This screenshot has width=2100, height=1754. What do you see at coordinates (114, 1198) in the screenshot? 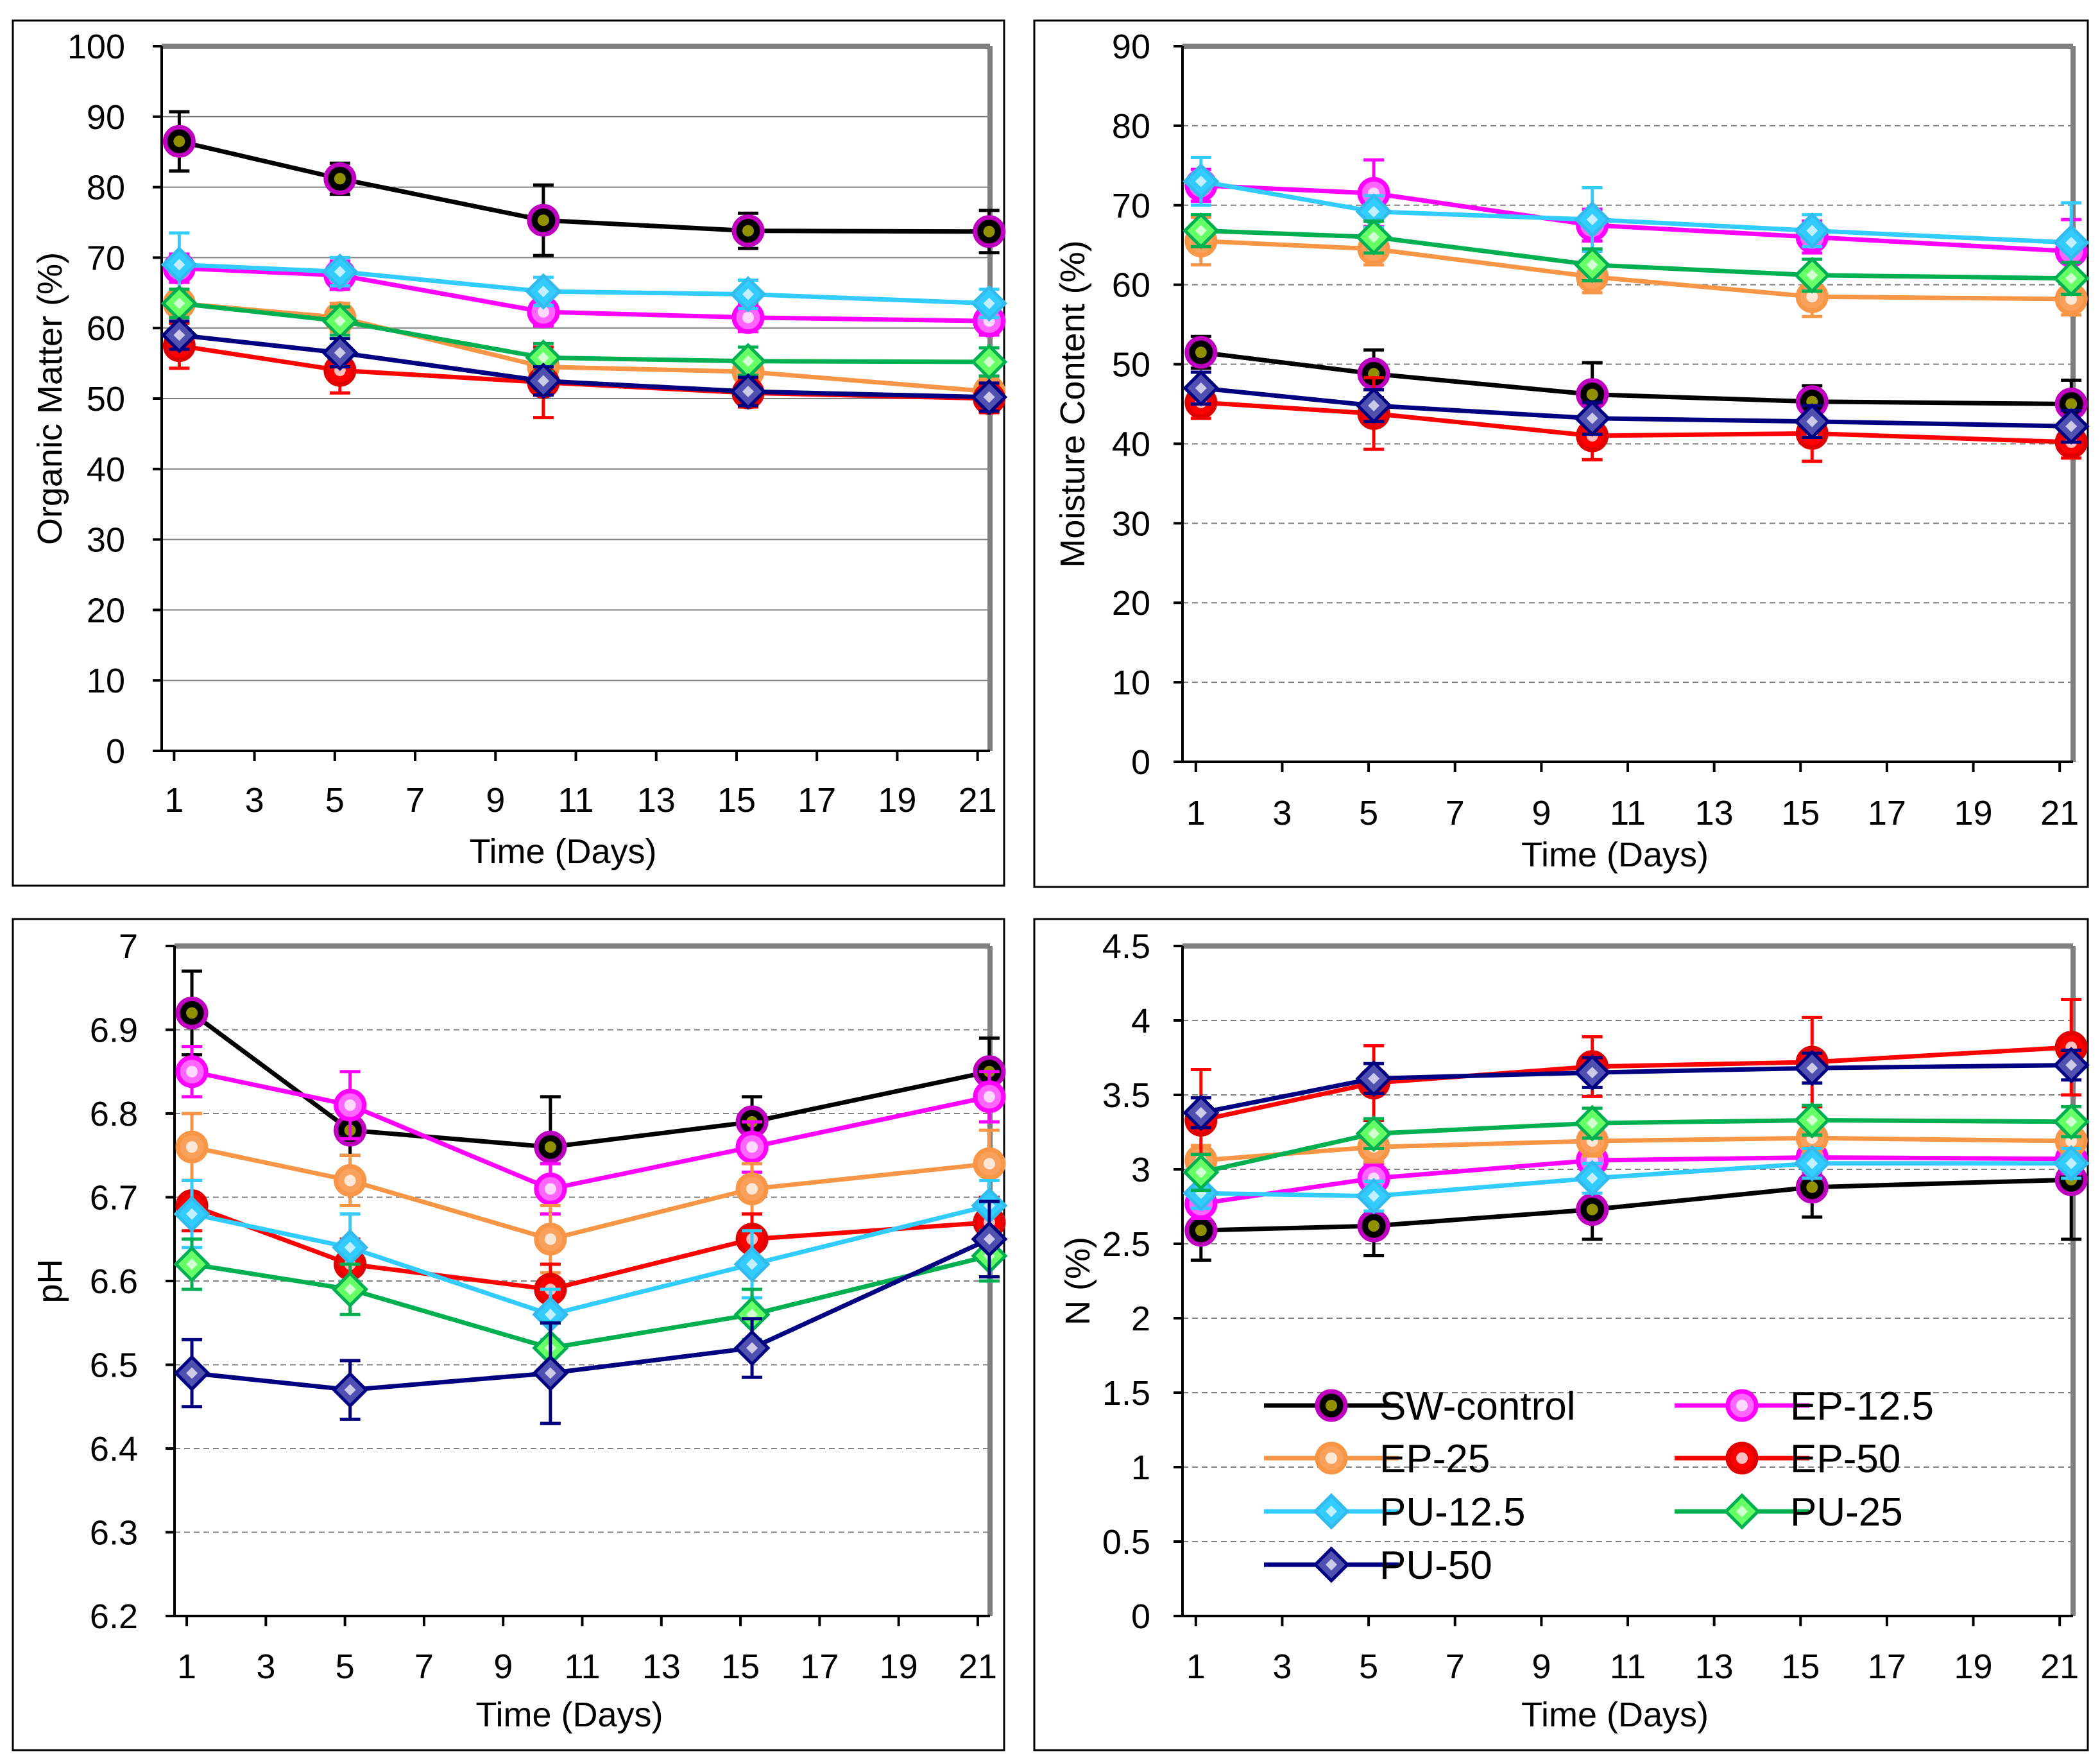
I see `y-tick-label: 6.7` at bounding box center [114, 1198].